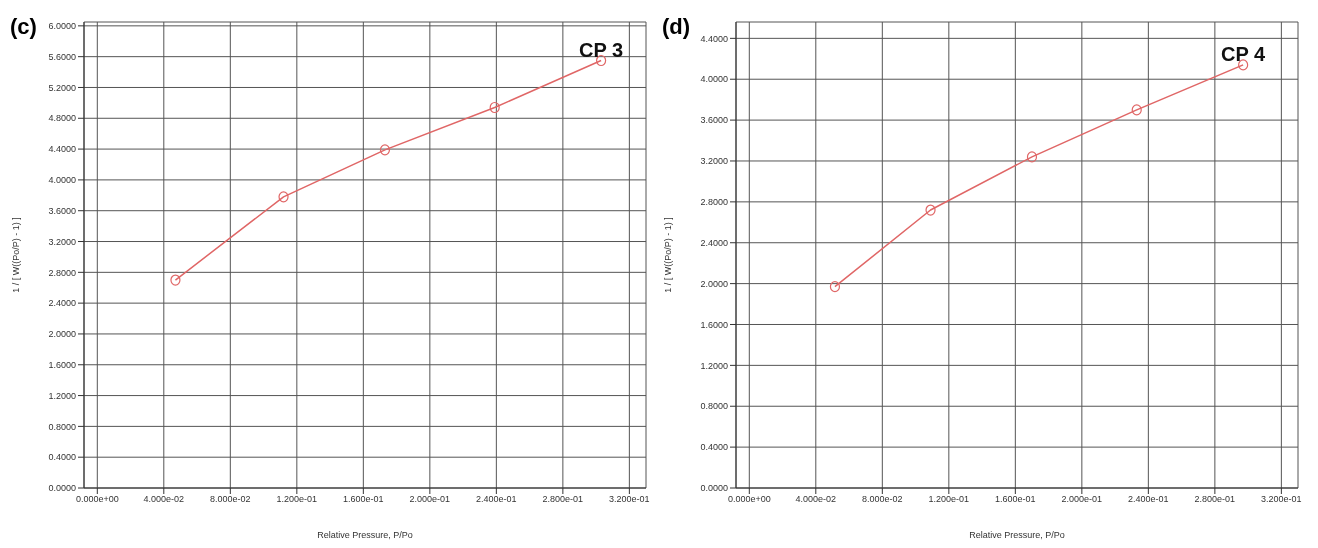  I want to click on y-tick-label: 6.0000, so click(62, 26).